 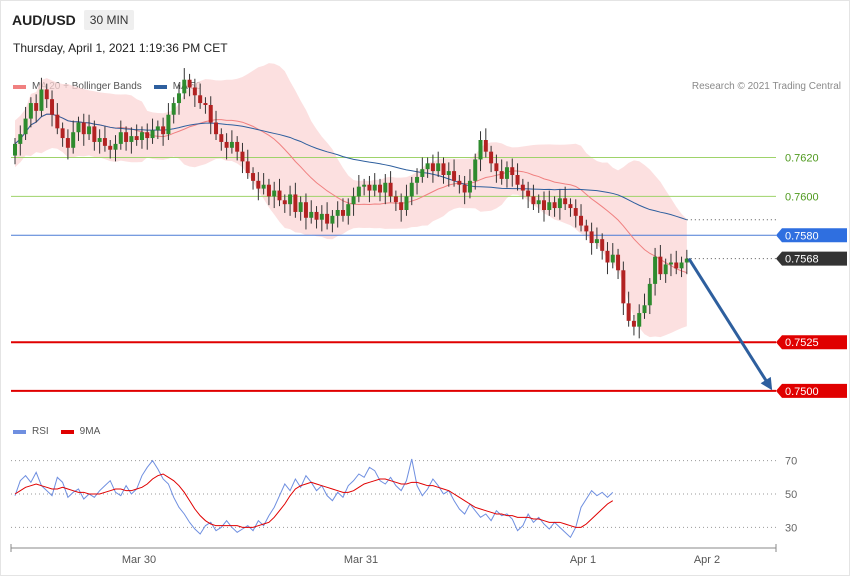 I want to click on rsi-tick-30: 30, so click(x=791, y=528).